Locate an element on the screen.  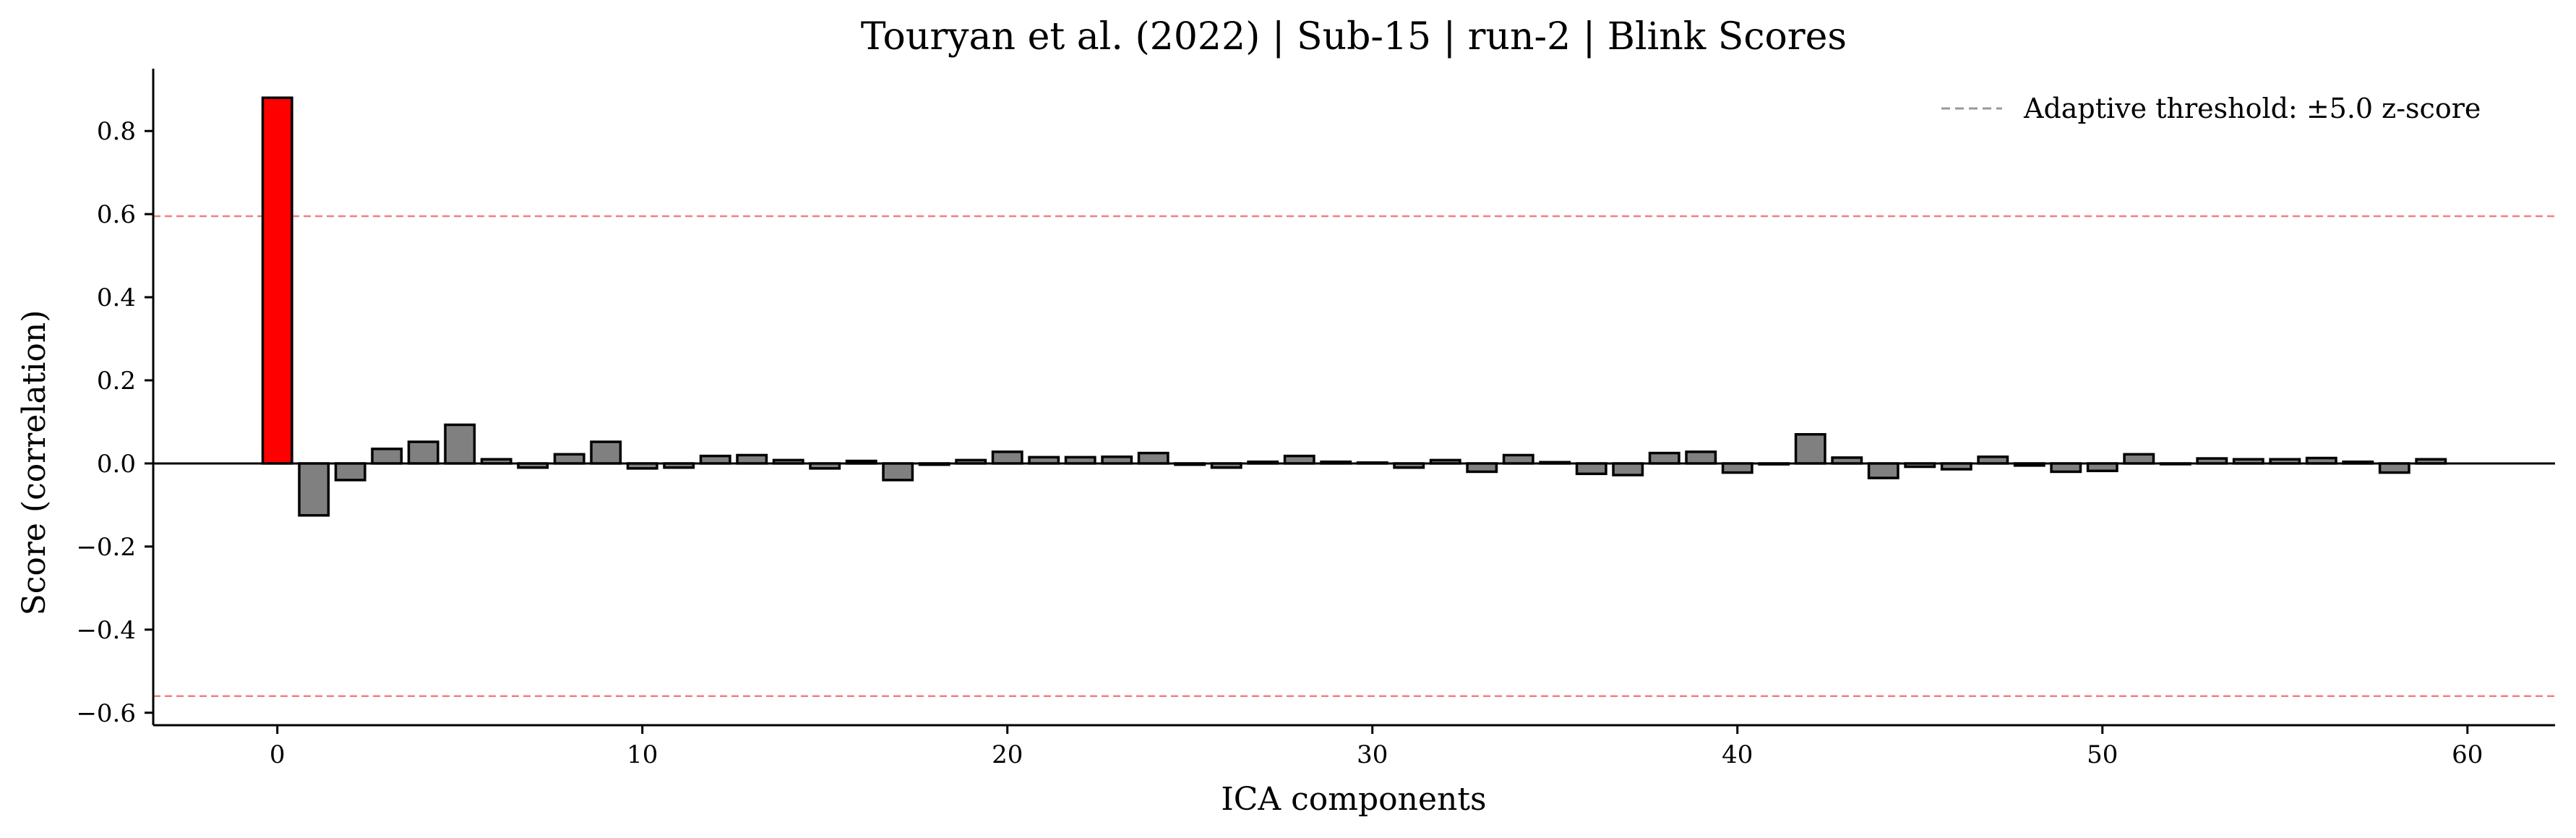
x-tick-label: 40 is located at coordinates (1738, 754).